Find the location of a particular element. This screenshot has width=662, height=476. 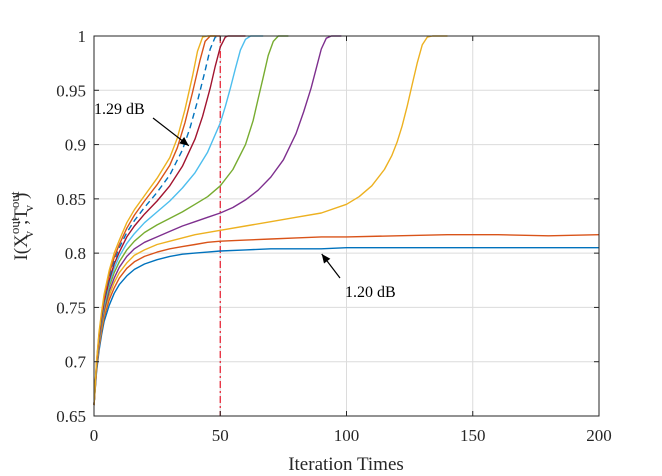

y-axis-title-mid: ;T is located at coordinates (21, 216).